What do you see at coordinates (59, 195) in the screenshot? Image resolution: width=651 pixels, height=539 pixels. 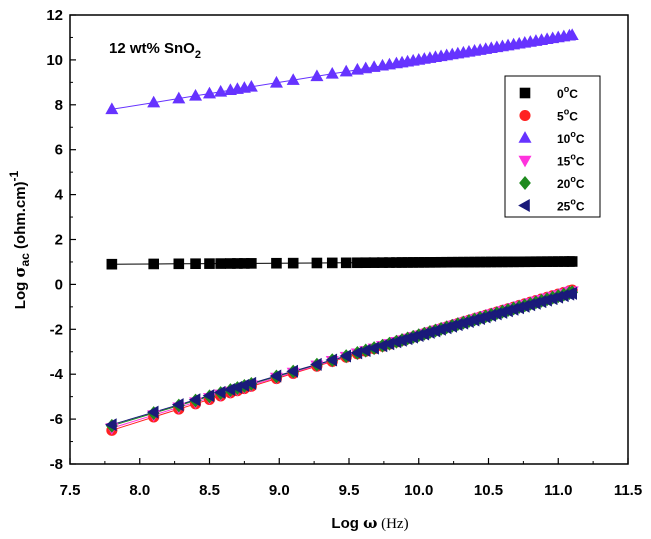 I see `y-tick-label: 4` at bounding box center [59, 195].